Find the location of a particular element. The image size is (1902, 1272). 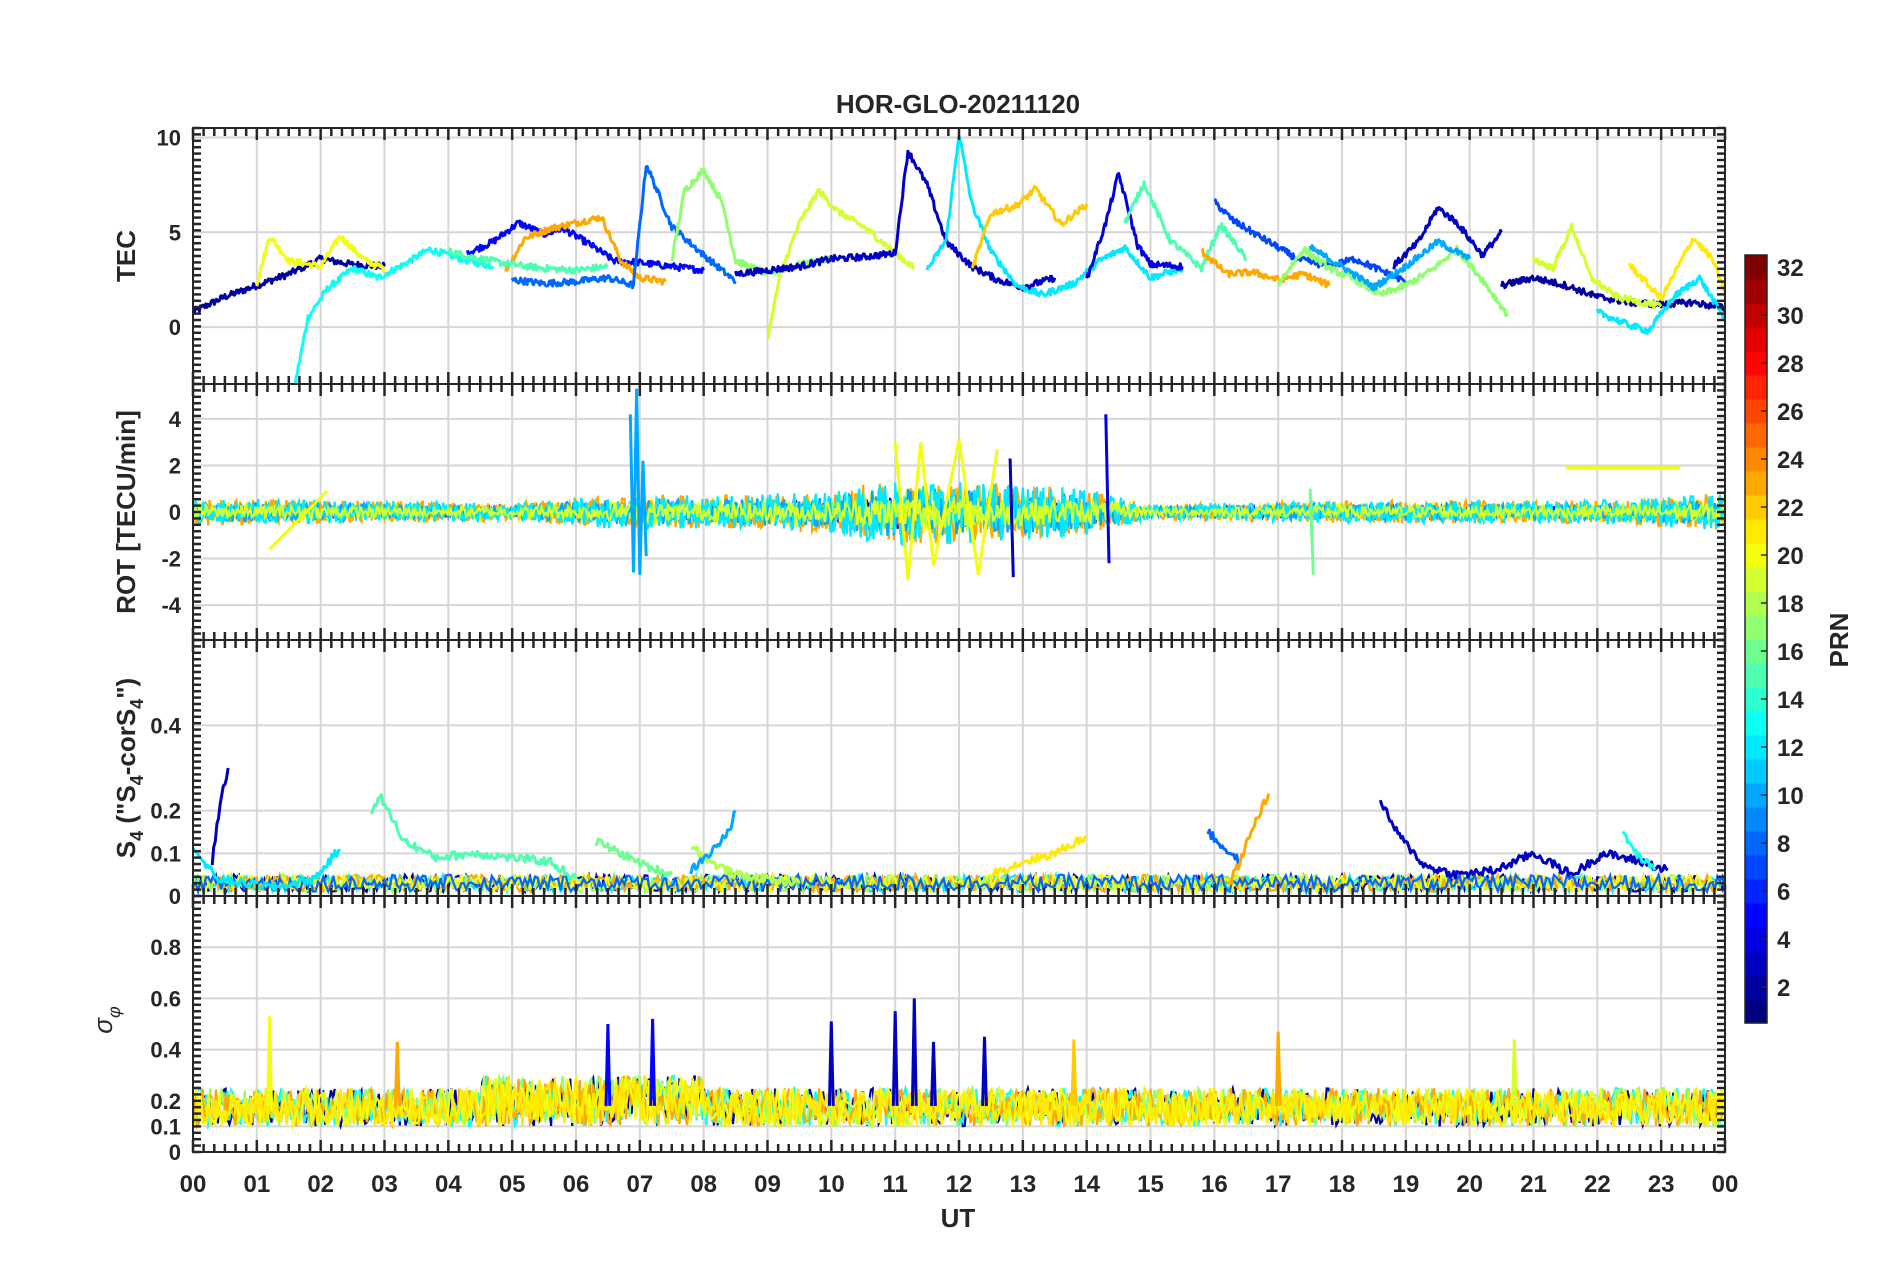

colorbar-tick-label: 4 is located at coordinates (1784, 940).